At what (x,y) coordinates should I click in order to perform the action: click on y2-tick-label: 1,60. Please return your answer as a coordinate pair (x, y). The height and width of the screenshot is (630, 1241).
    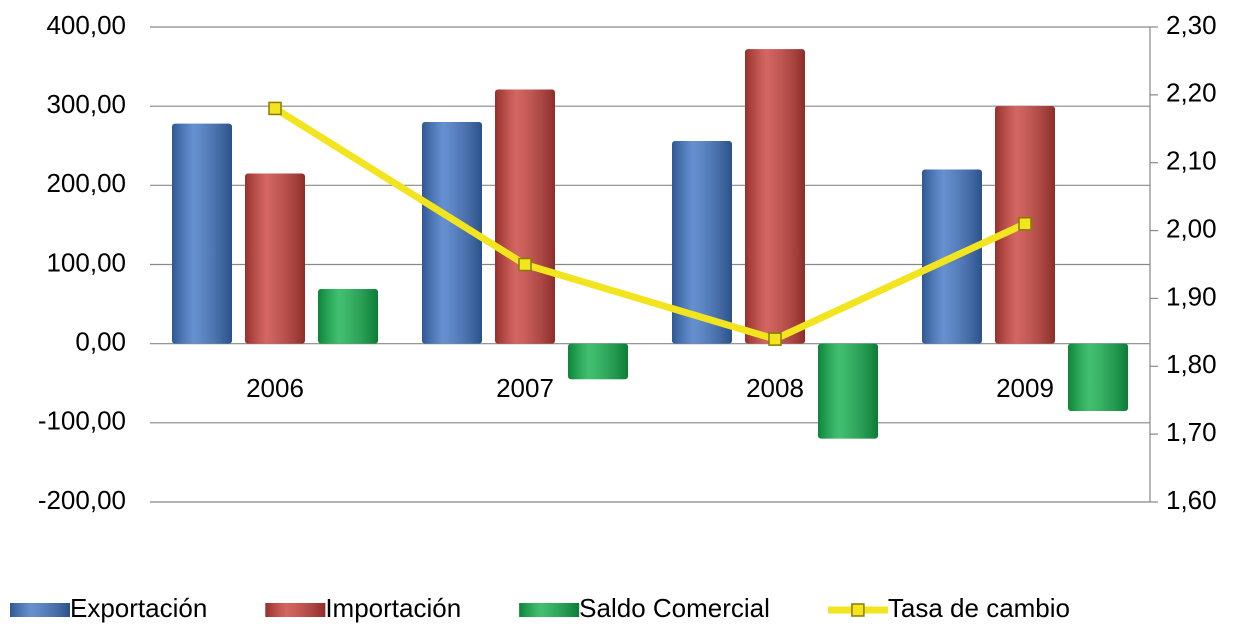
    Looking at the image, I should click on (1191, 500).